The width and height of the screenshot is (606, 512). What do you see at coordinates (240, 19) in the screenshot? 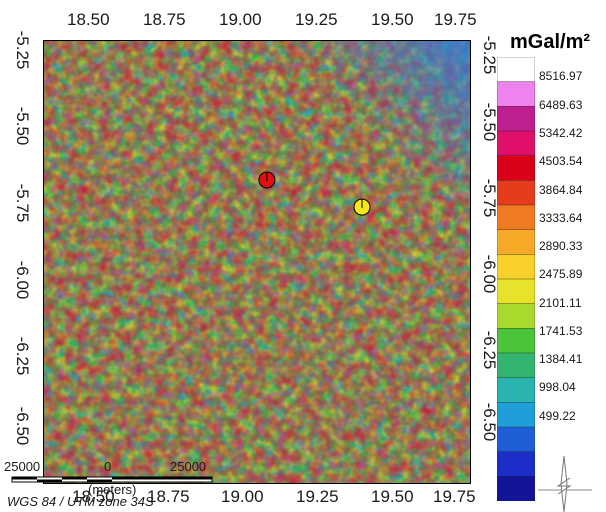
I see `top-lon-label: 19.00` at bounding box center [240, 19].